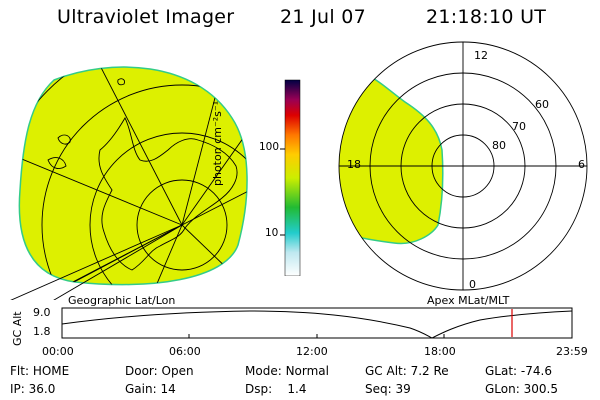  What do you see at coordinates (42, 331) in the screenshot?
I see `altitude-ymin: 1.8` at bounding box center [42, 331].